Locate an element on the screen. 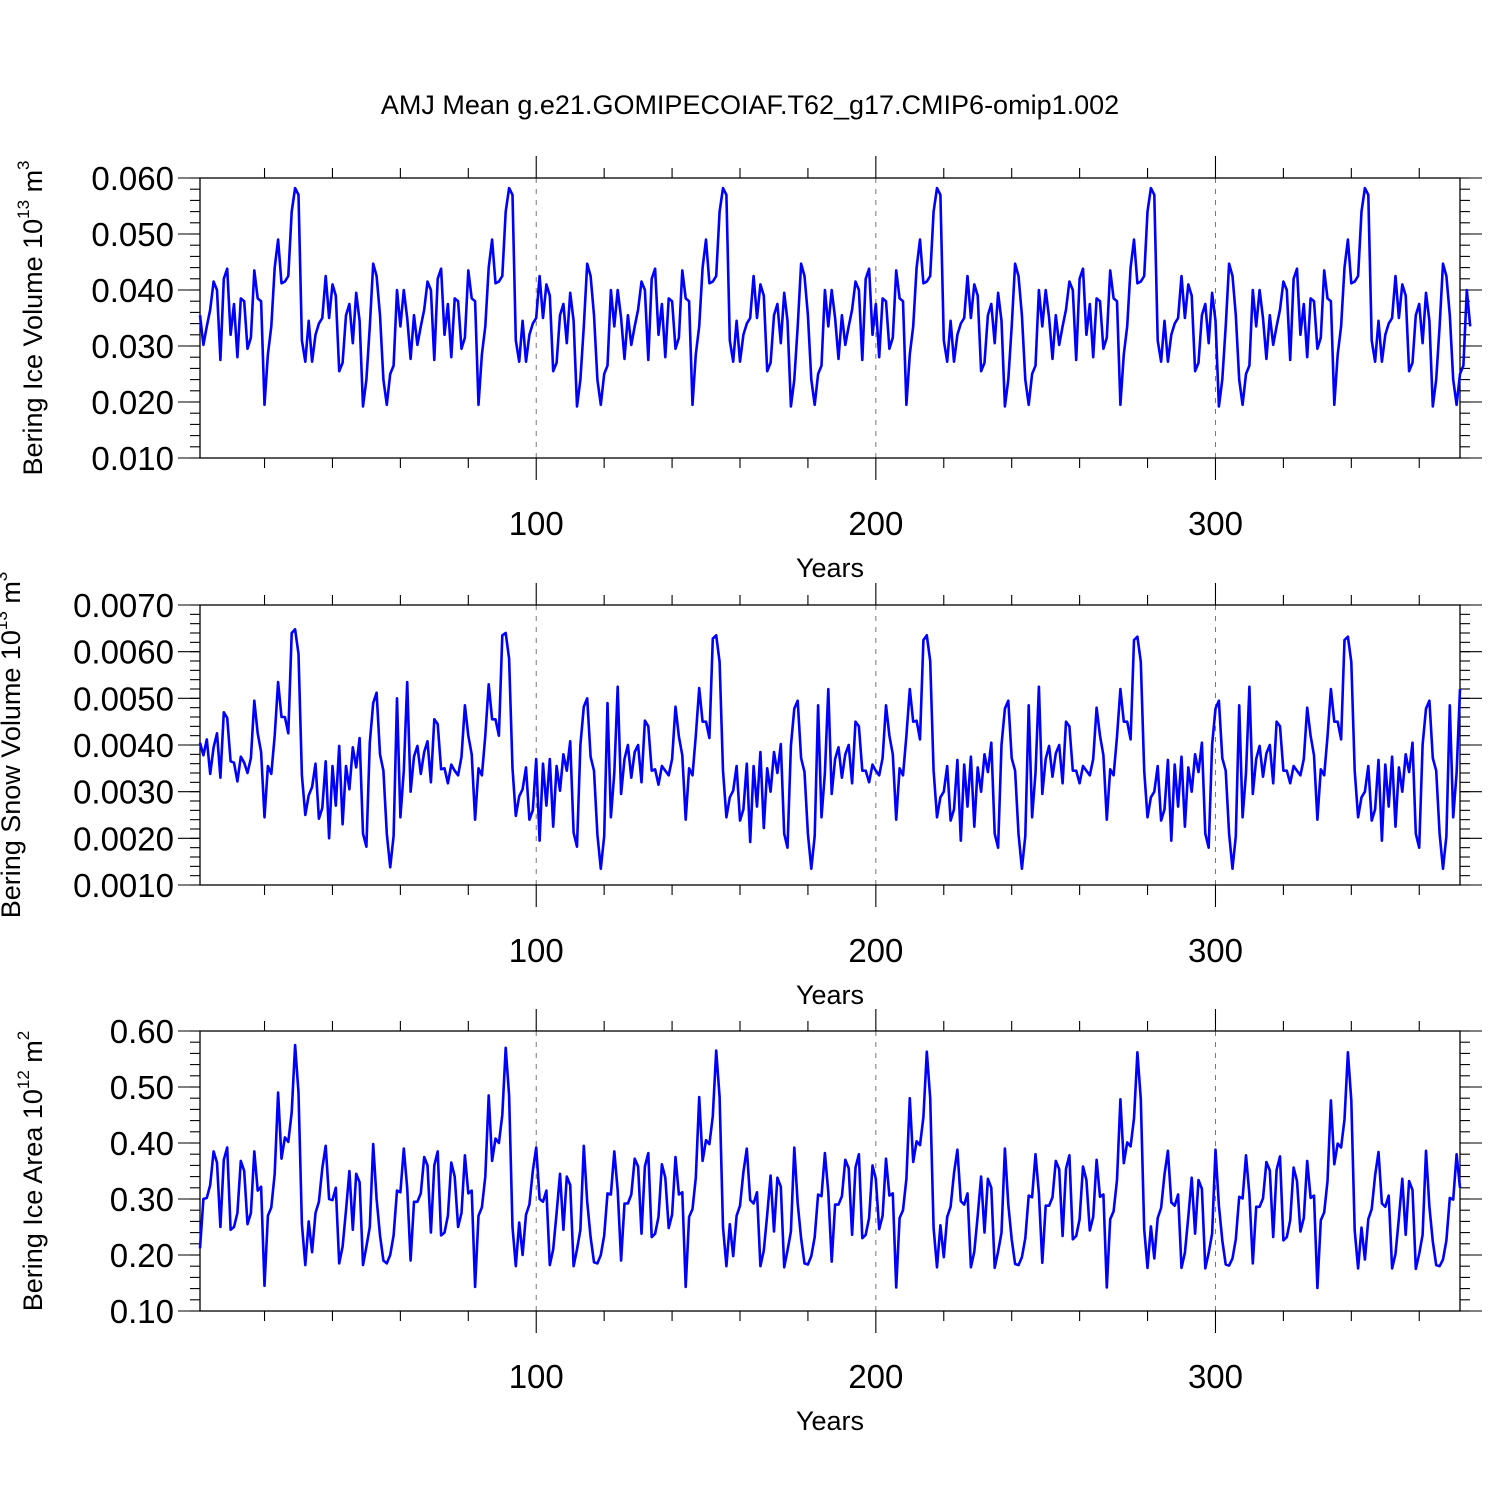 The width and height of the screenshot is (1500, 1500). y-tick-label: 0.40 is located at coordinates (142, 1143).